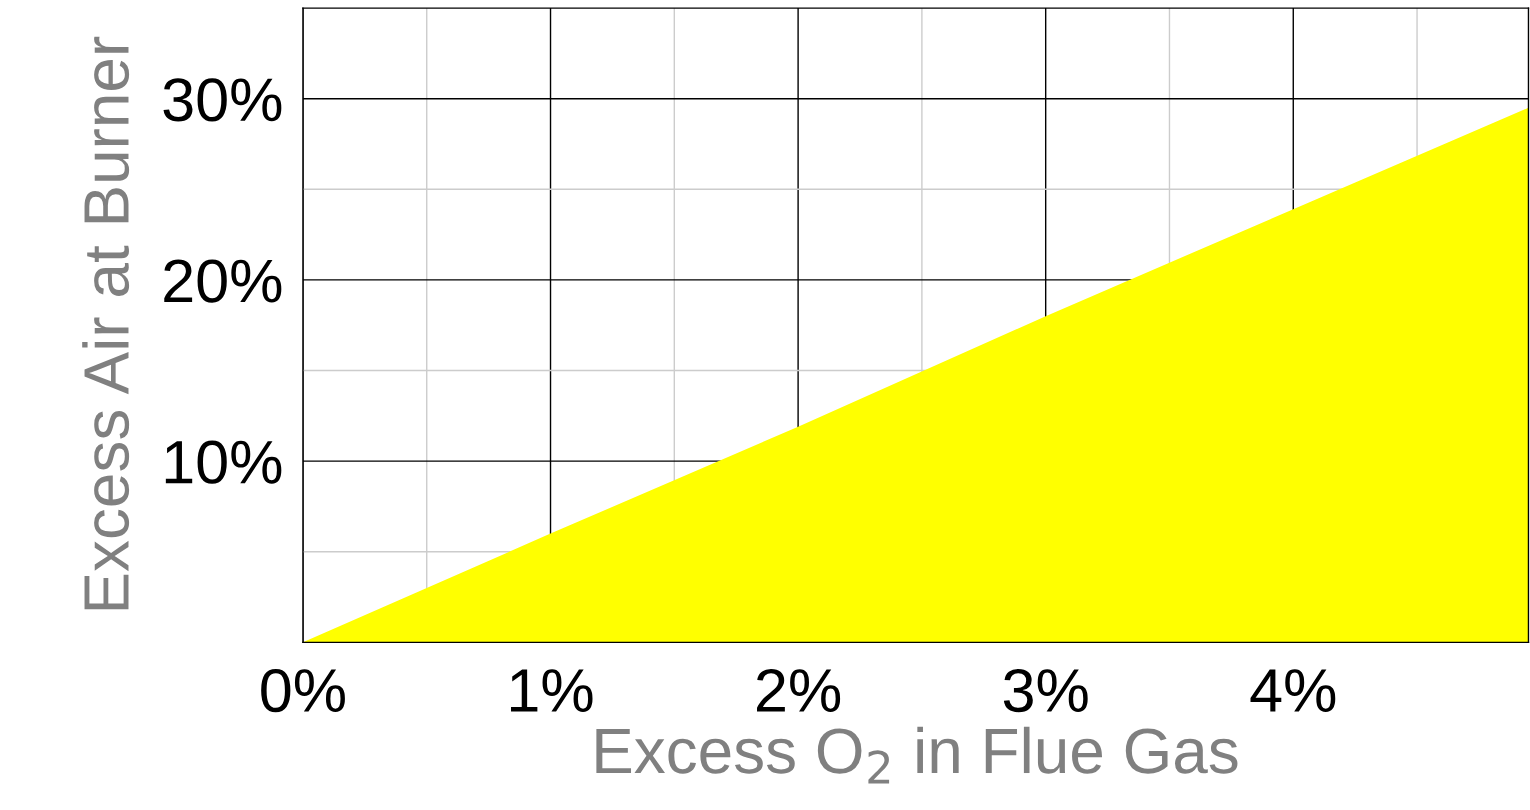  I want to click on y-axis-title: Excess Air at Burner, so click(106, 323).